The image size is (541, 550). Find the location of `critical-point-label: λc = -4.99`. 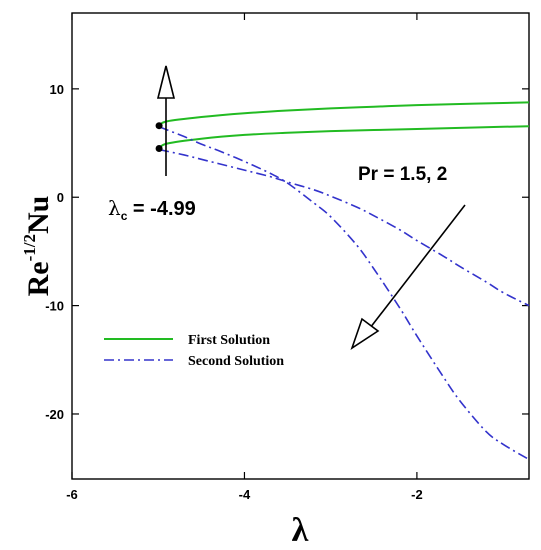

critical-point-label: λc = -4.99 is located at coordinates (152, 209).